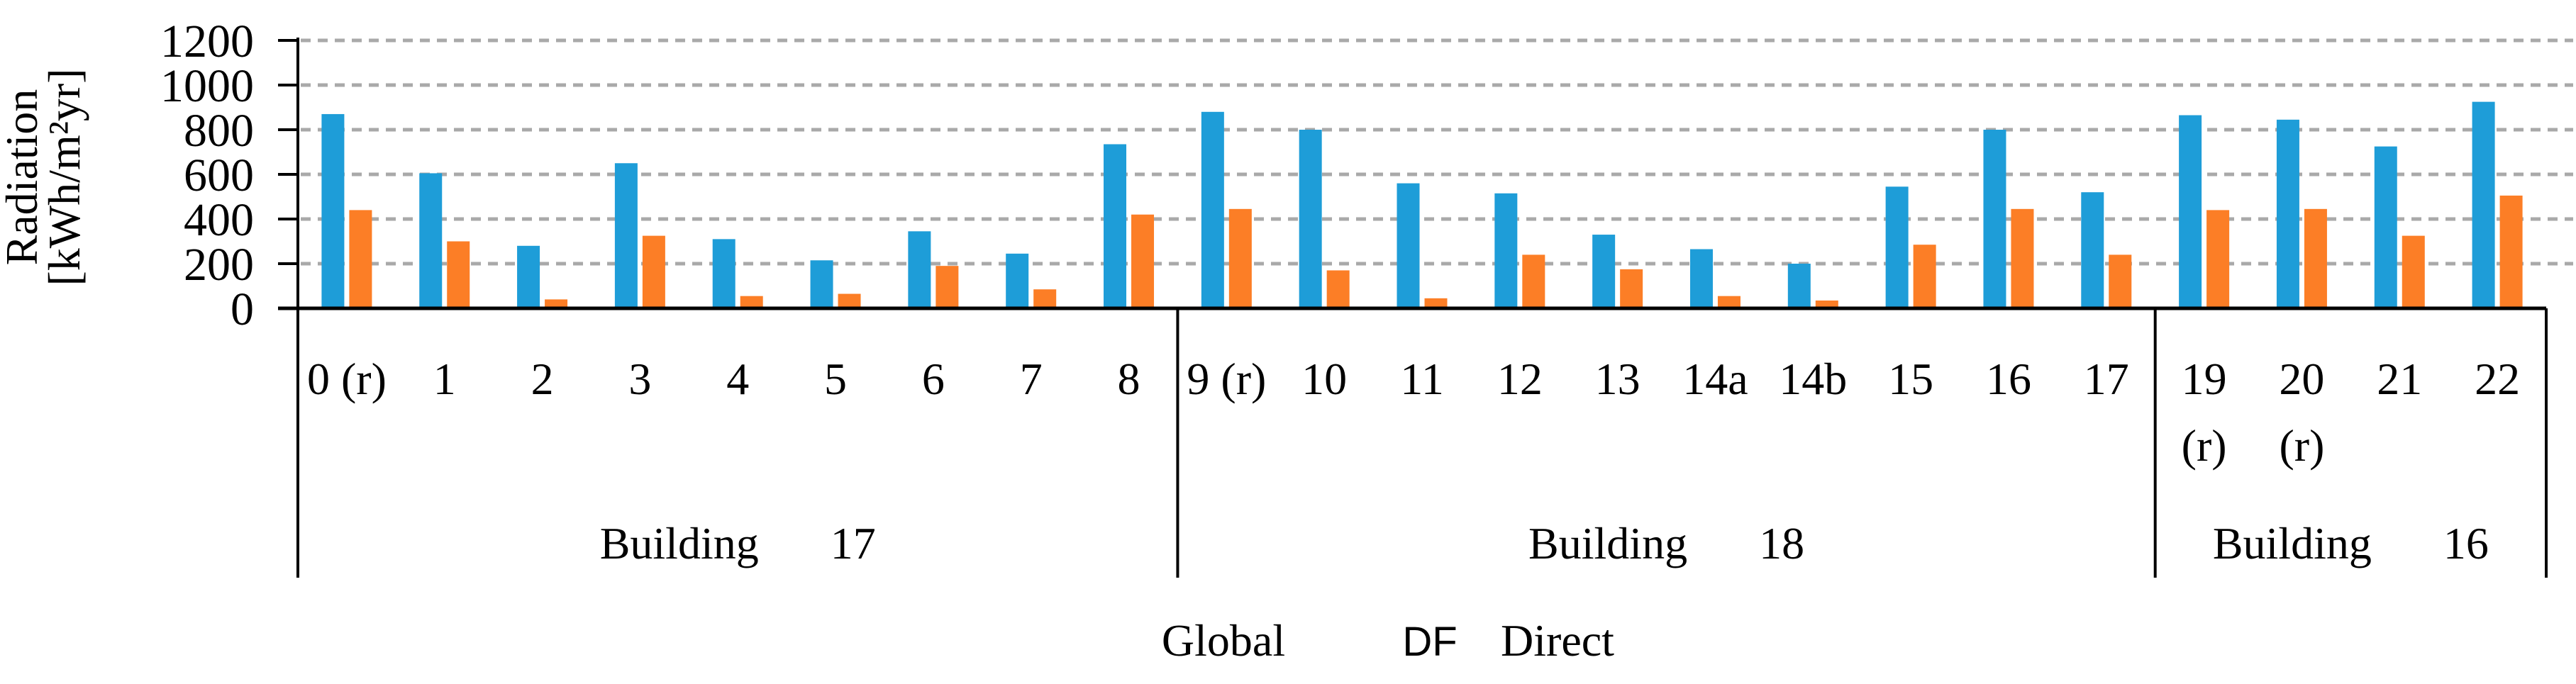  I want to click on x-cat-label-14a: 14a, so click(1715, 379).